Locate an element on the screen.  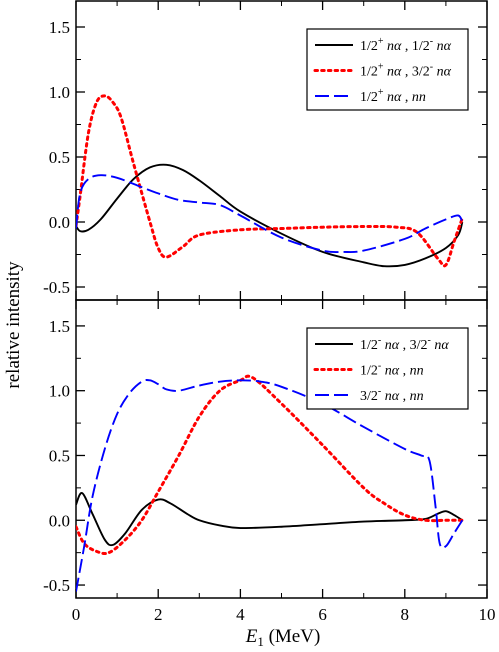
legend-label-1-2: 3/2- nα , nn is located at coordinates (392, 395).